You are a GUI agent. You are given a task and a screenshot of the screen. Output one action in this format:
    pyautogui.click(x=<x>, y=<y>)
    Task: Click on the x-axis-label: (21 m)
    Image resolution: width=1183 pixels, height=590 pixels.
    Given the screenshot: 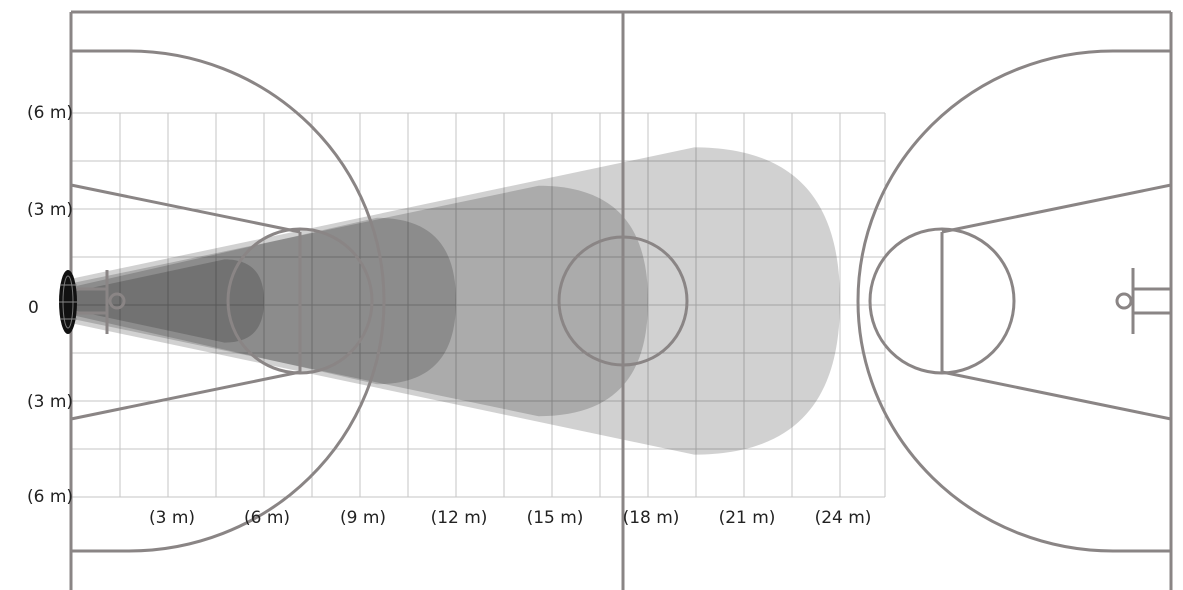 What is the action you would take?
    pyautogui.click(x=747, y=518)
    